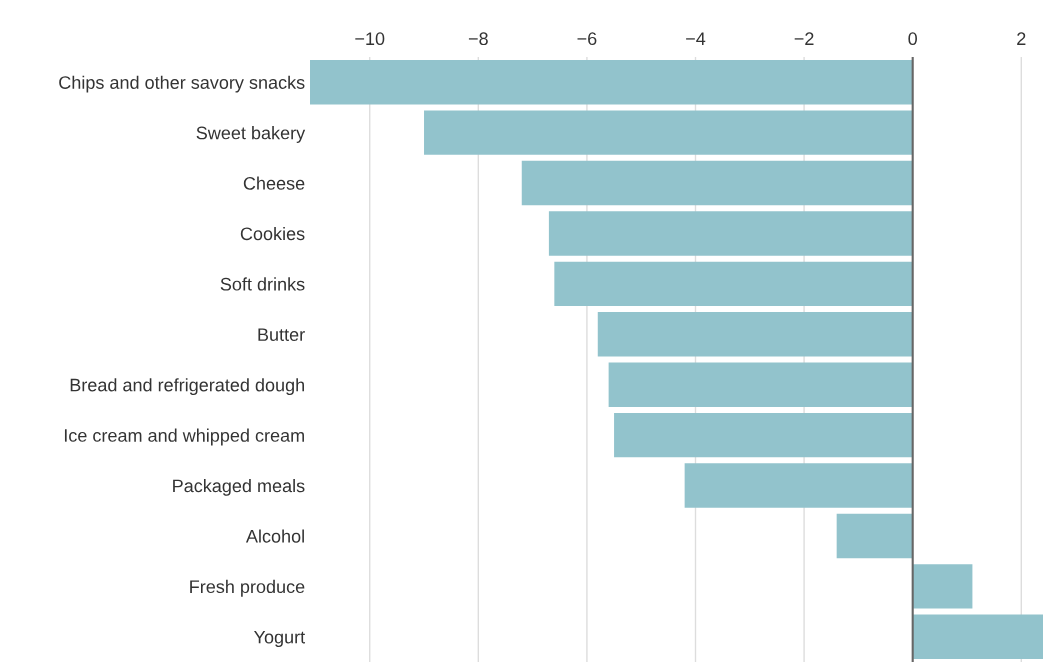 The width and height of the screenshot is (1043, 671). I want to click on y-tick-label: Bread and refrigerated dough, so click(187, 386).